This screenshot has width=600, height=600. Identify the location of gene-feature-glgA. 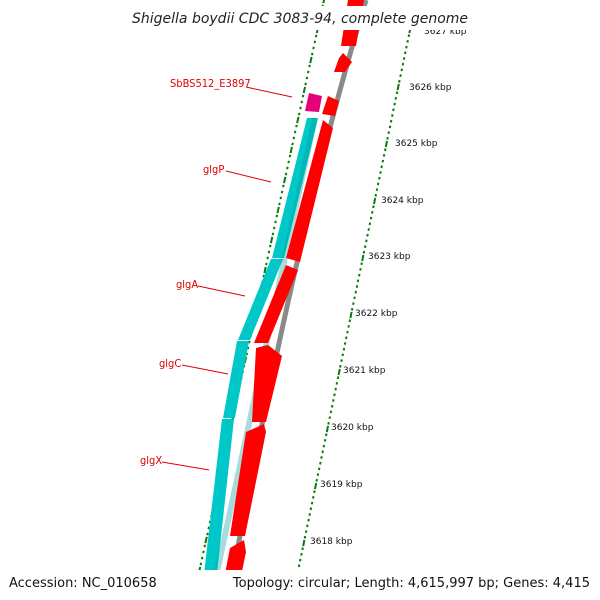
(260, 299).